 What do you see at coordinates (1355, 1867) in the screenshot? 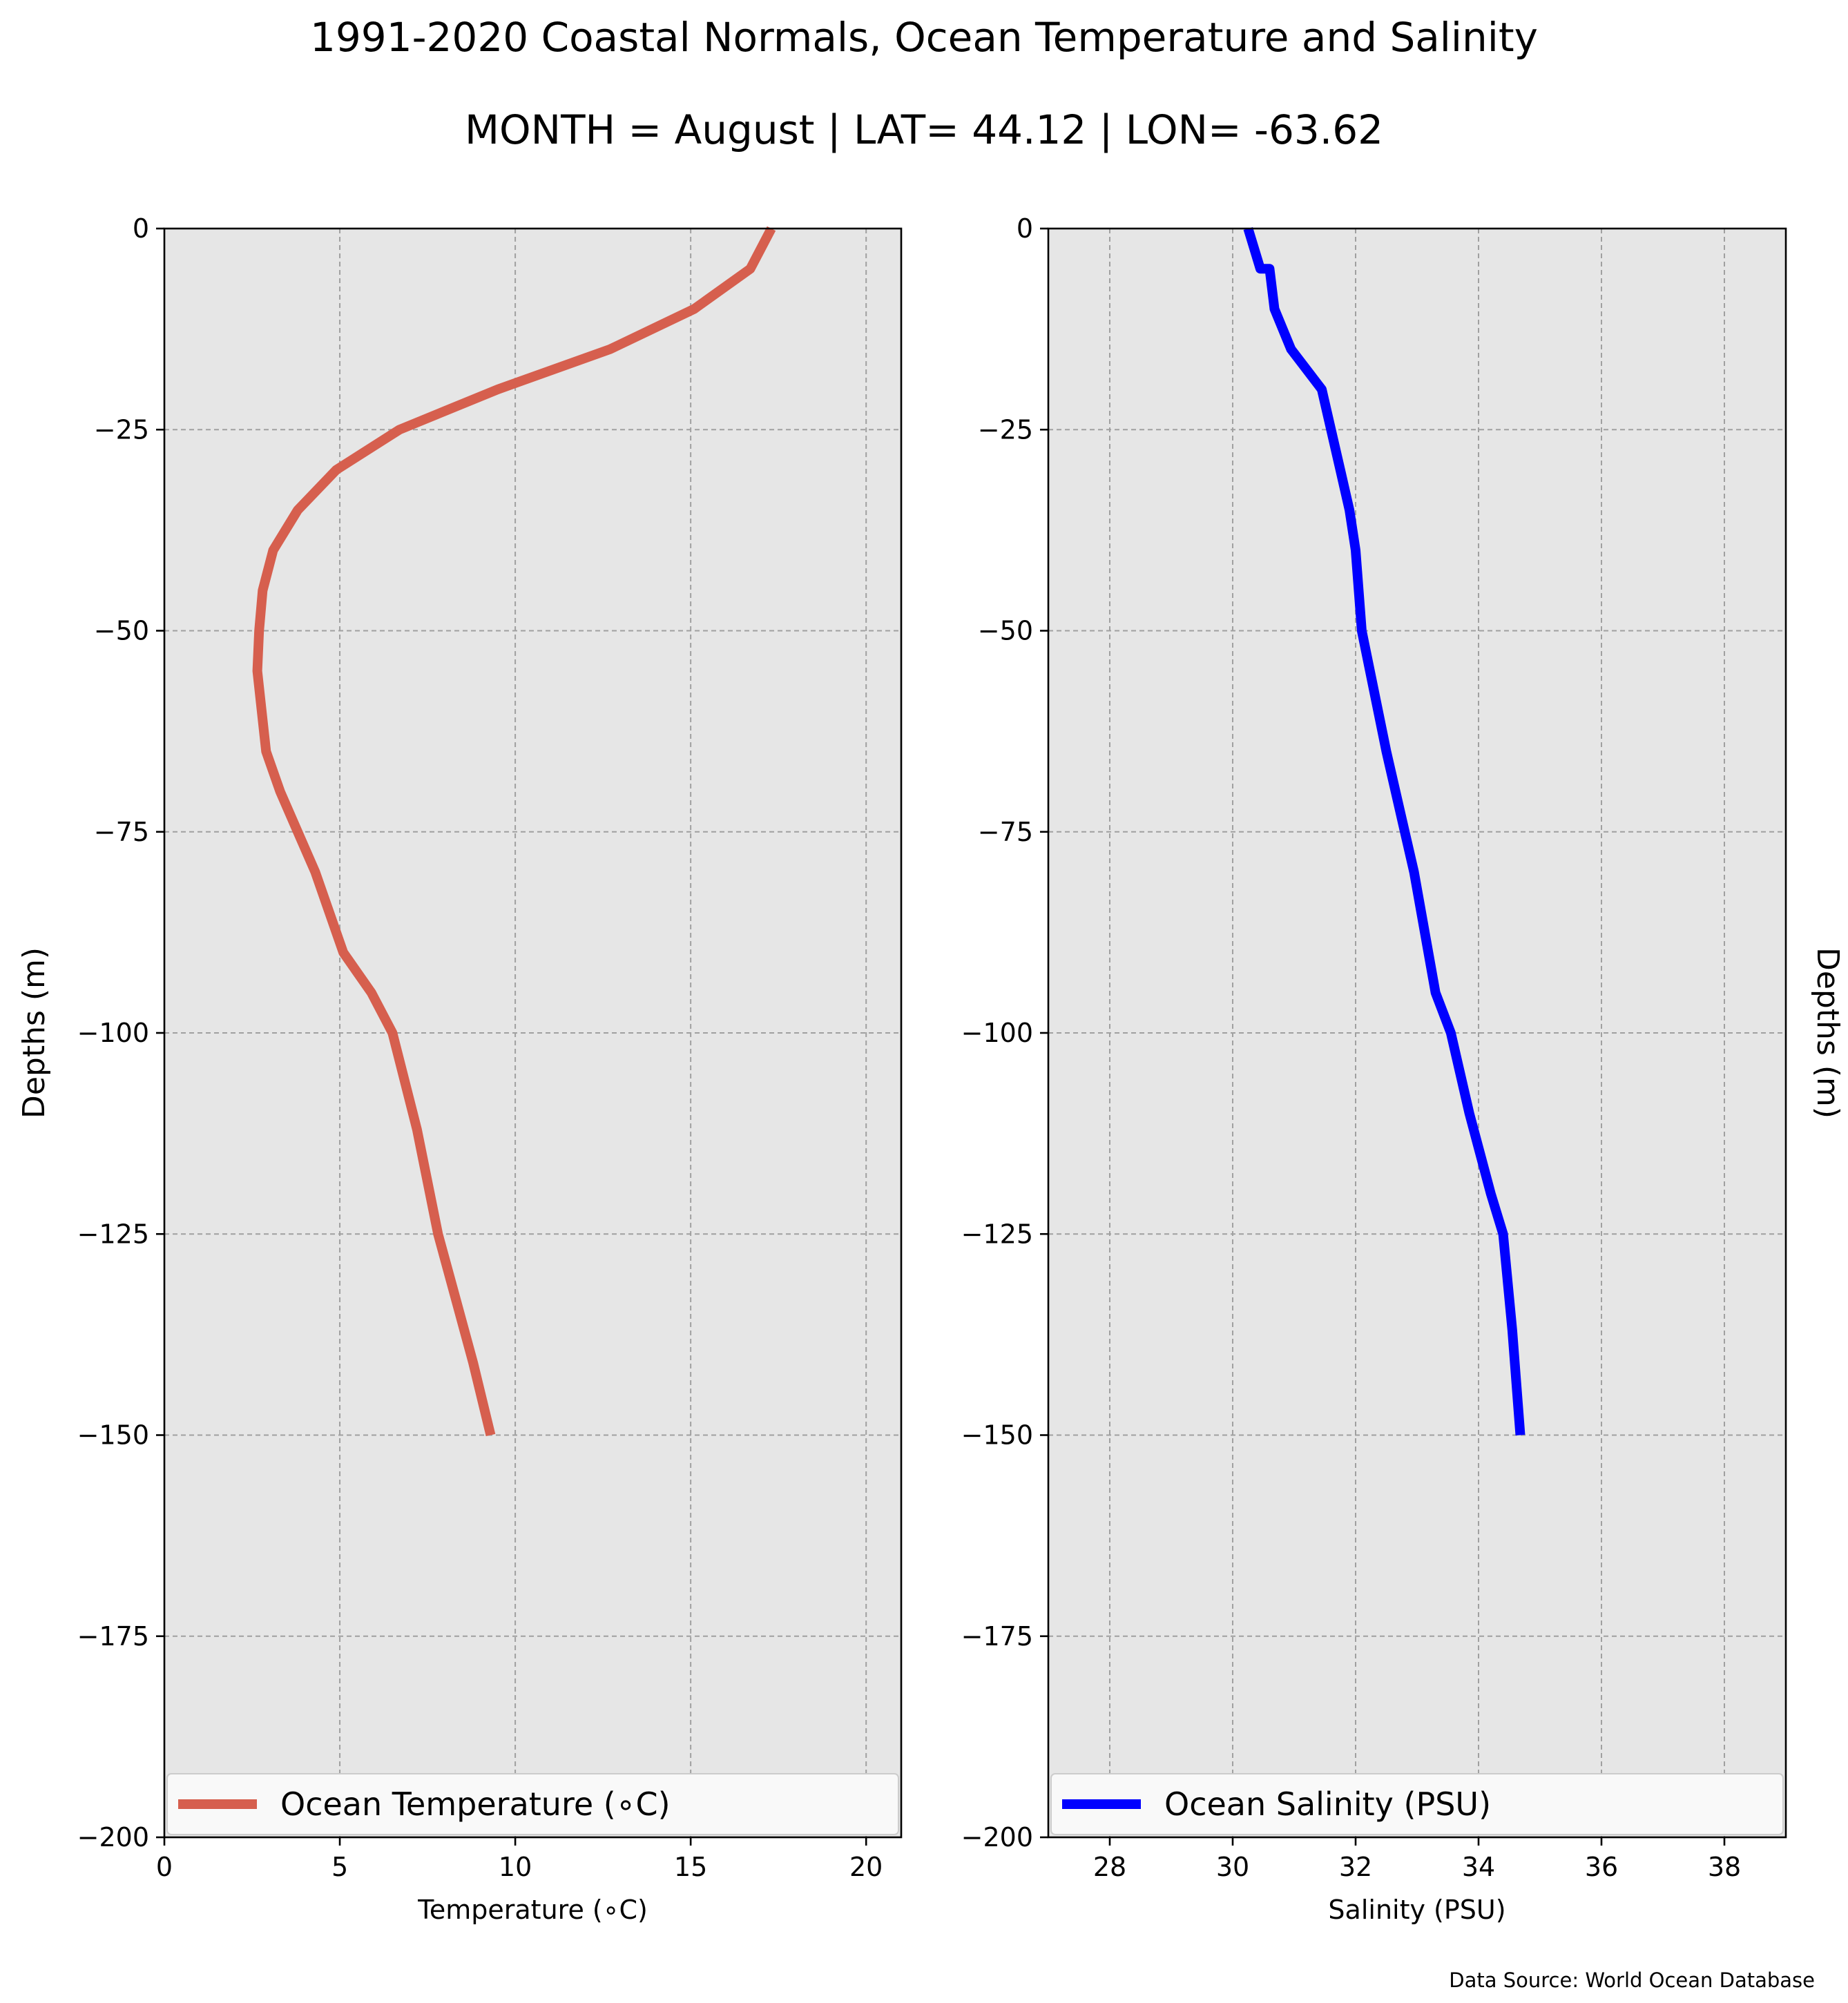
I see `x-tick-label: 32` at bounding box center [1355, 1867].